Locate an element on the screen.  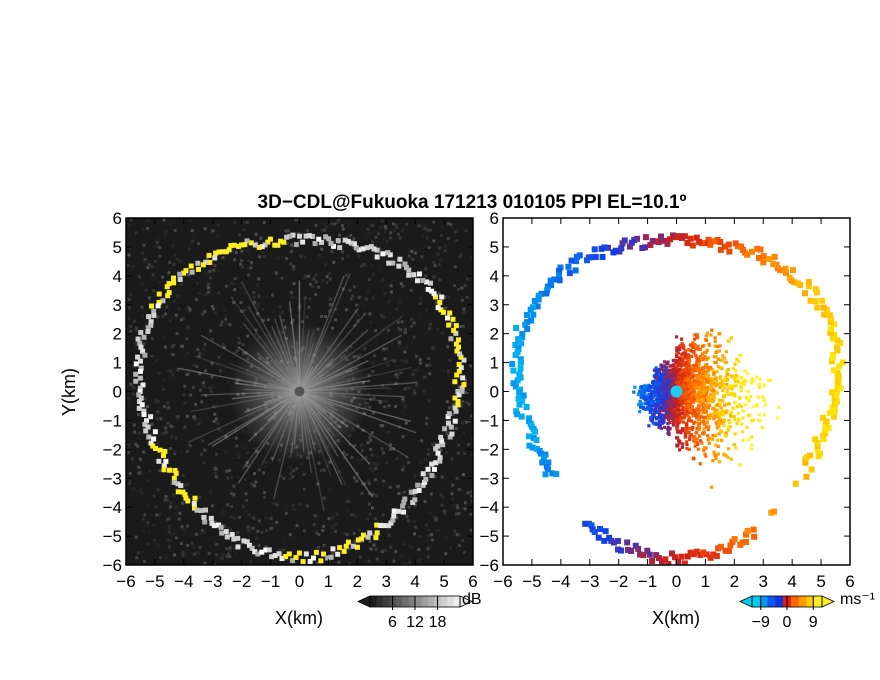
colorbar-tick-label: 0 is located at coordinates (787, 622).